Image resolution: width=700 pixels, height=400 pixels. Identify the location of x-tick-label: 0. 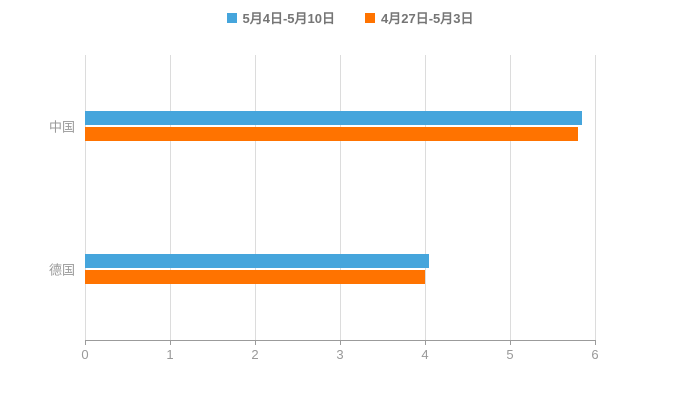
(85, 354).